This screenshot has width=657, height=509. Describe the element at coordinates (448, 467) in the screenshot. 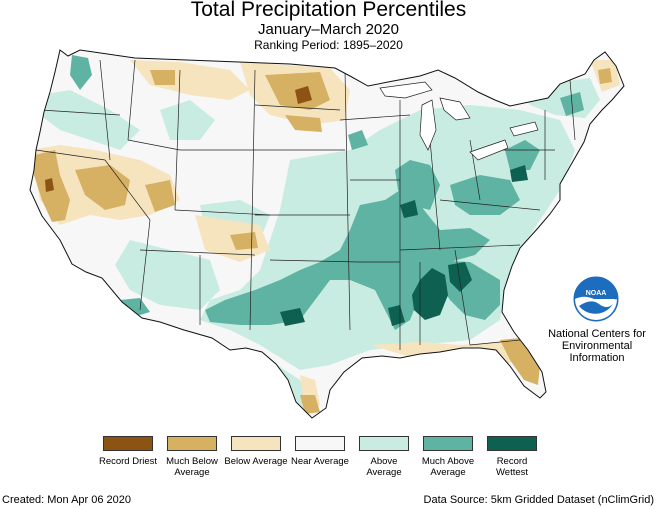

I see `legend-label: Much Above Average` at that location.